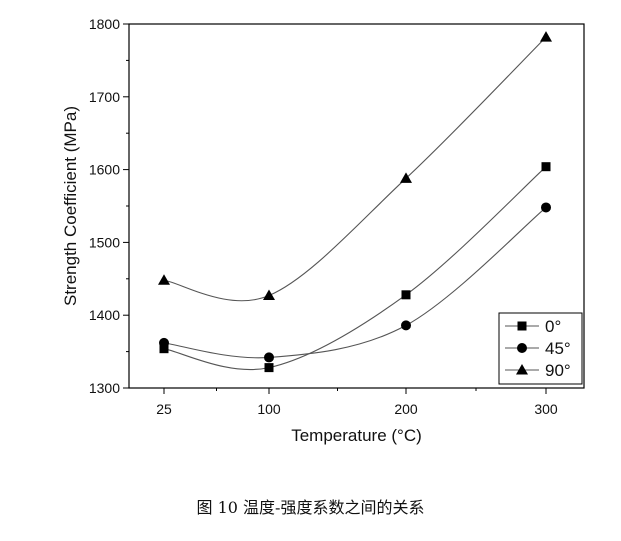 This screenshot has height=541, width=621. What do you see at coordinates (269, 409) in the screenshot?
I see `x-tick-label: 100` at bounding box center [269, 409].